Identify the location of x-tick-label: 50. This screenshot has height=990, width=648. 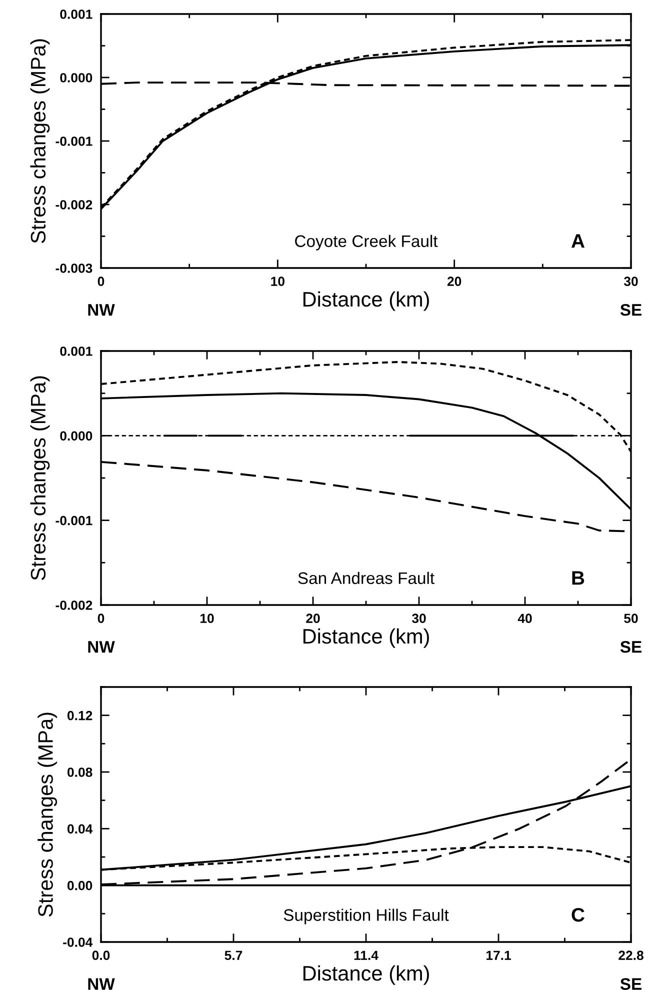
(631, 619).